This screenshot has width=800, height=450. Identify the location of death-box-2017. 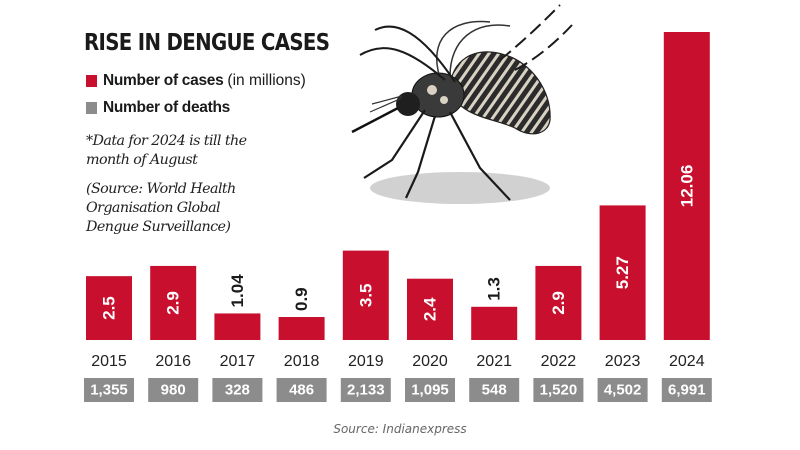
(237, 390).